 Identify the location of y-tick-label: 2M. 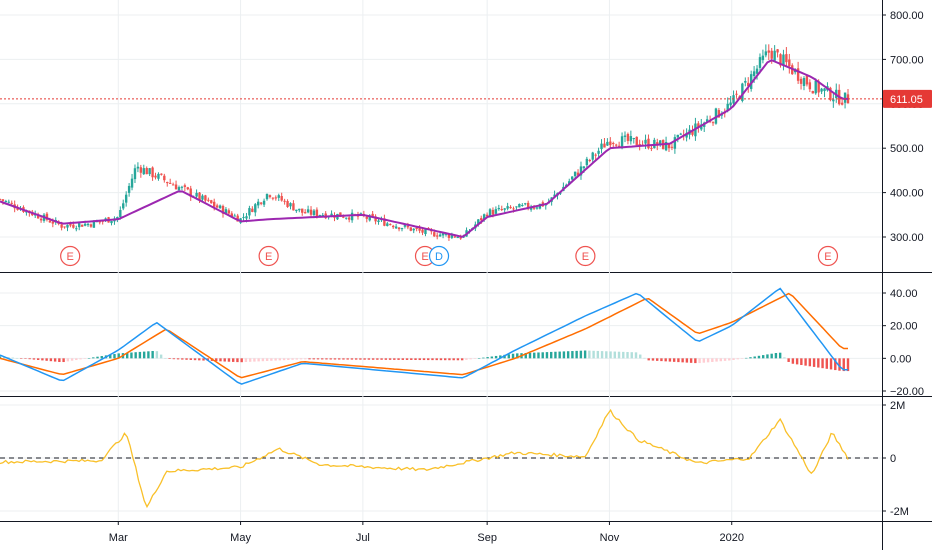
(897, 406).